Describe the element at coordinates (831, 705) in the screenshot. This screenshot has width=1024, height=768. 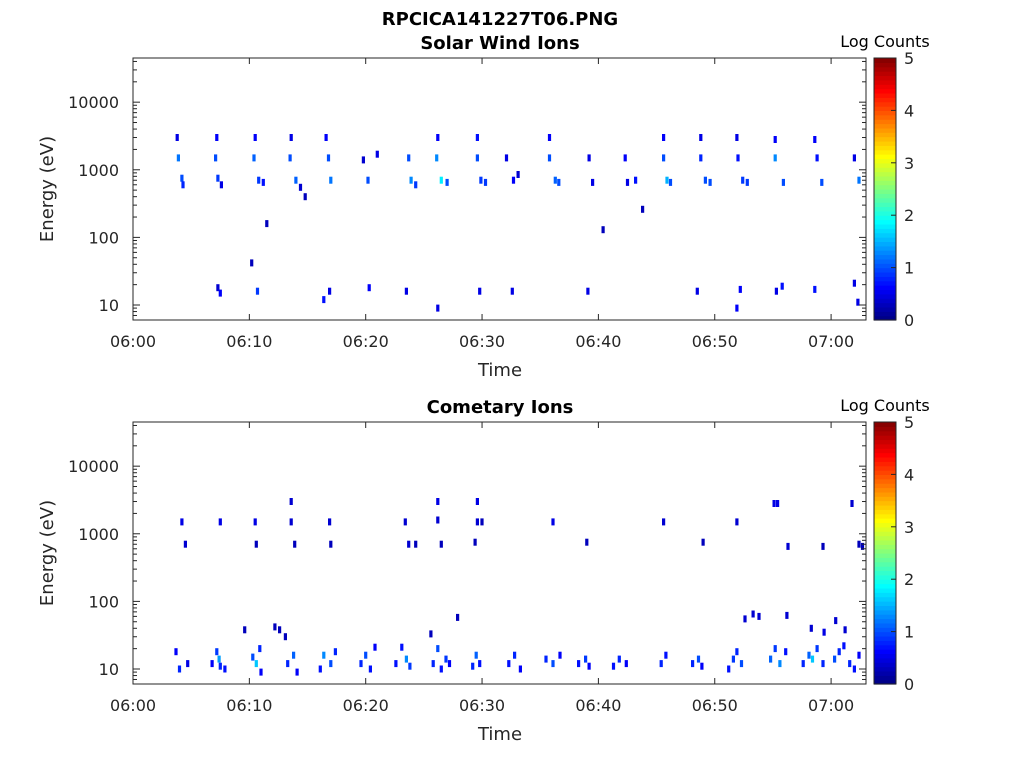
I see `x-tick-label: 07:00` at that location.